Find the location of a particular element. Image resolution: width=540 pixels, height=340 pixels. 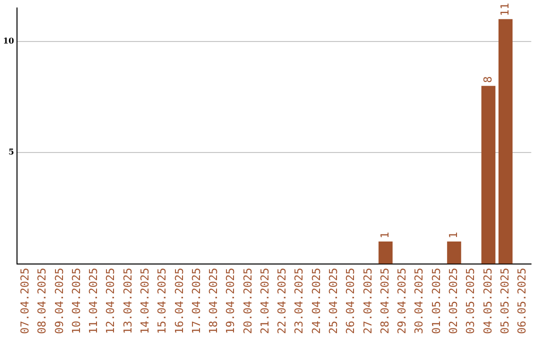

y-tick-label: 10 is located at coordinates (8, 40).